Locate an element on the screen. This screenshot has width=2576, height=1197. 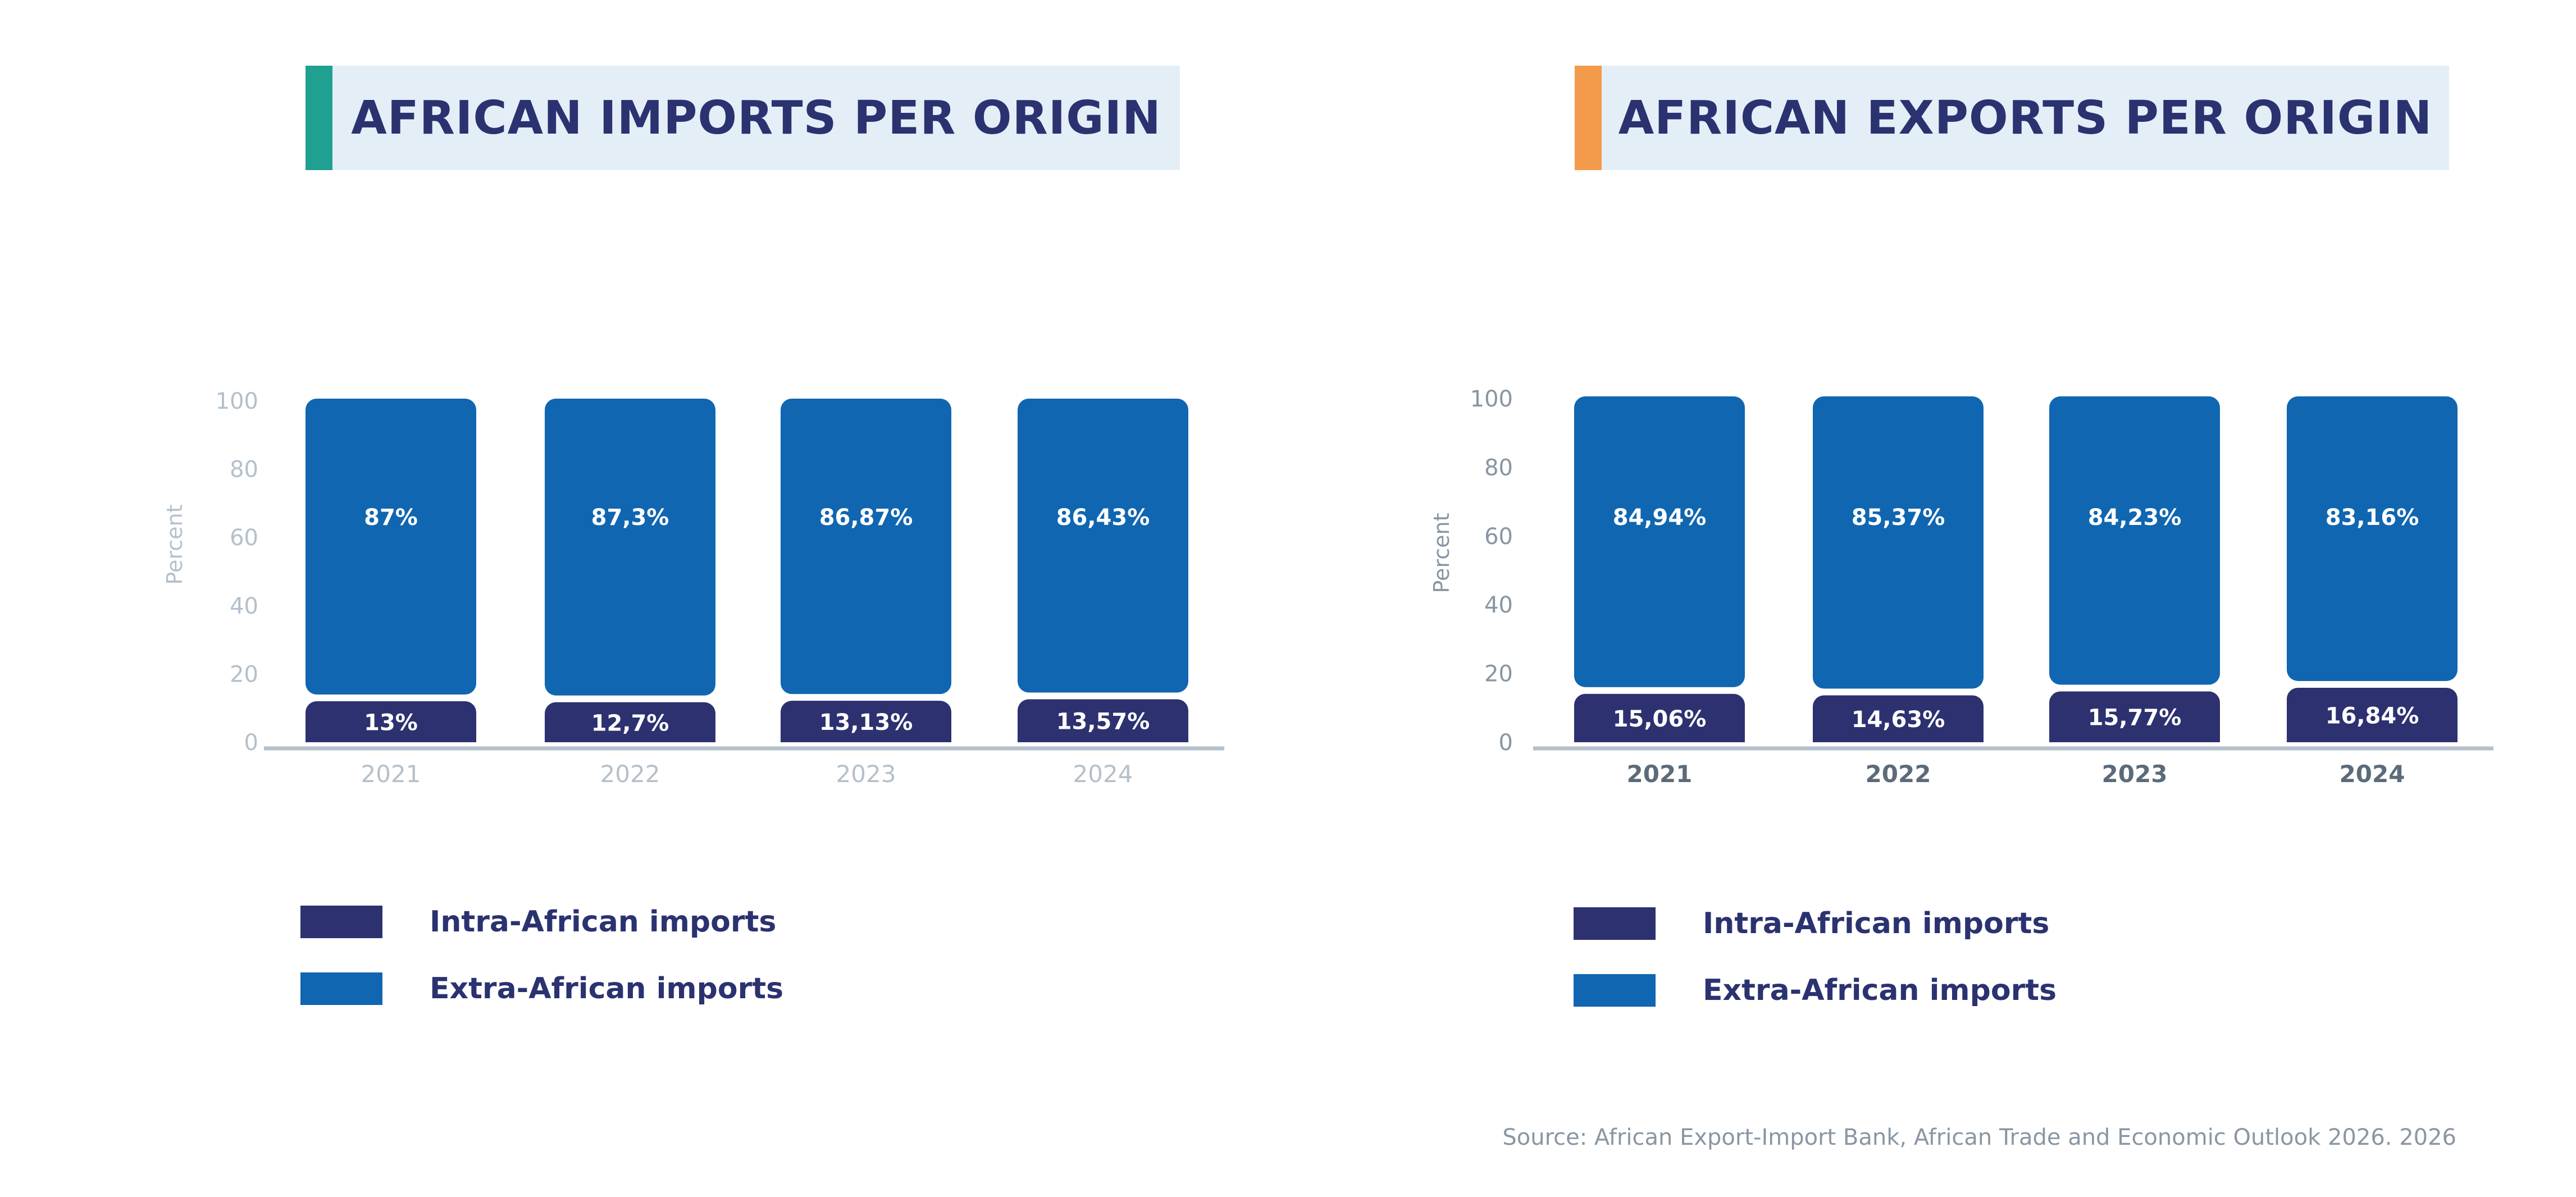
exports-y-tick-label: 0 is located at coordinates (1506, 743).